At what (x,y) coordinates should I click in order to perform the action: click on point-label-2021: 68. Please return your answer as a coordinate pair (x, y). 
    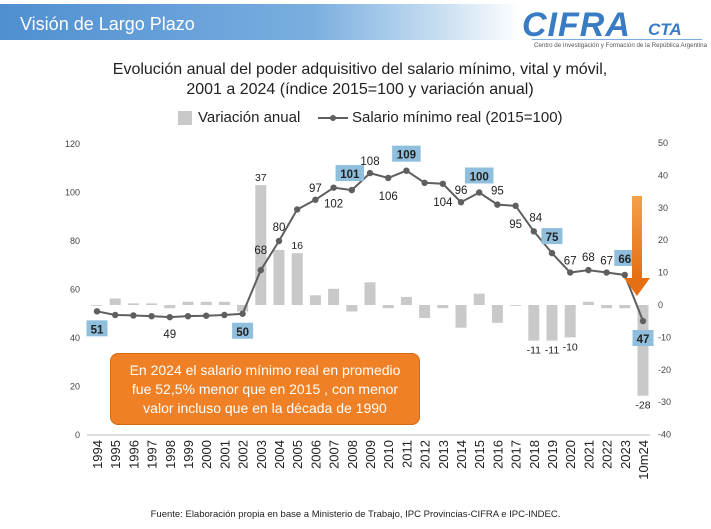
    Looking at the image, I should click on (588, 258).